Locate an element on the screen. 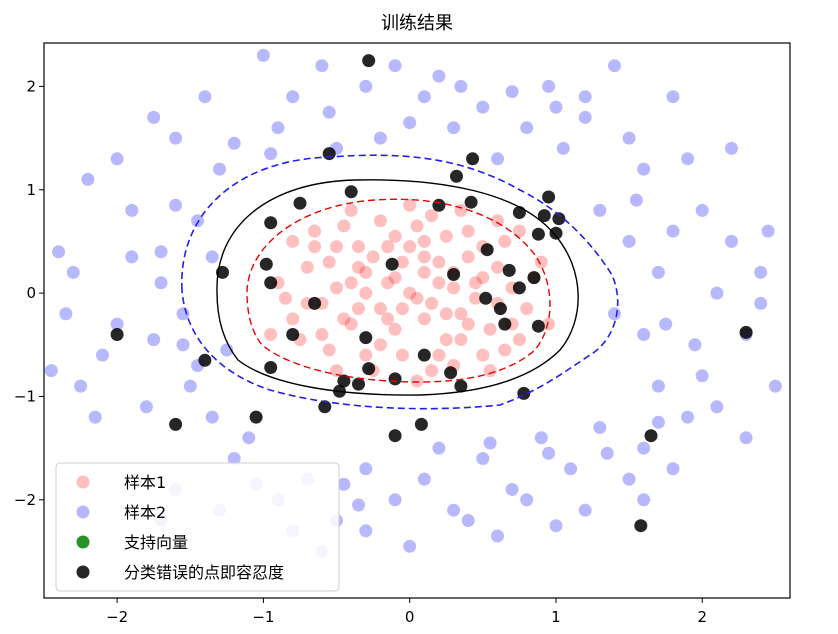  y-tick-label: 1 is located at coordinates (31, 190).